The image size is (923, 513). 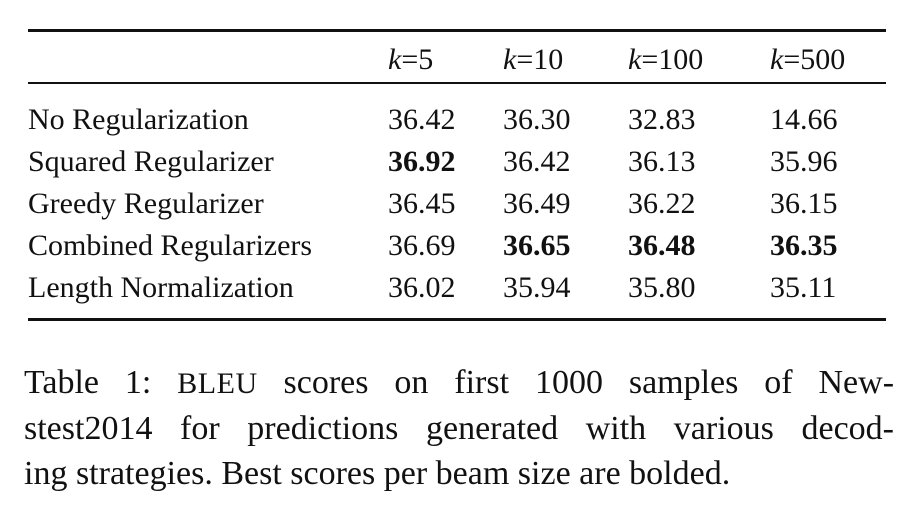 I want to click on row-label: Combined Regularizers, so click(x=170, y=245).